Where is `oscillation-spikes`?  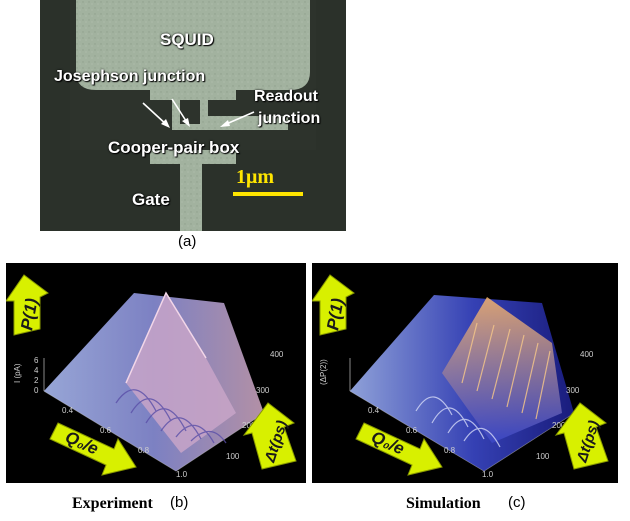
oscillation-spikes is located at coordinates (506, 371).